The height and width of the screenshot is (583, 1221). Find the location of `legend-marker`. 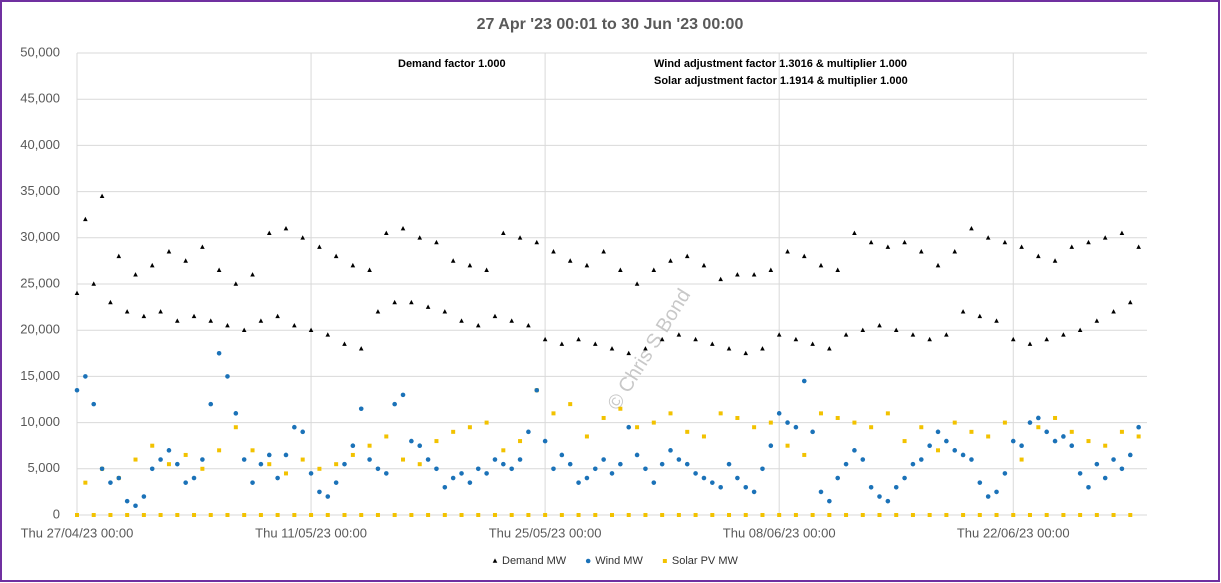

legend-marker is located at coordinates (664, 561).